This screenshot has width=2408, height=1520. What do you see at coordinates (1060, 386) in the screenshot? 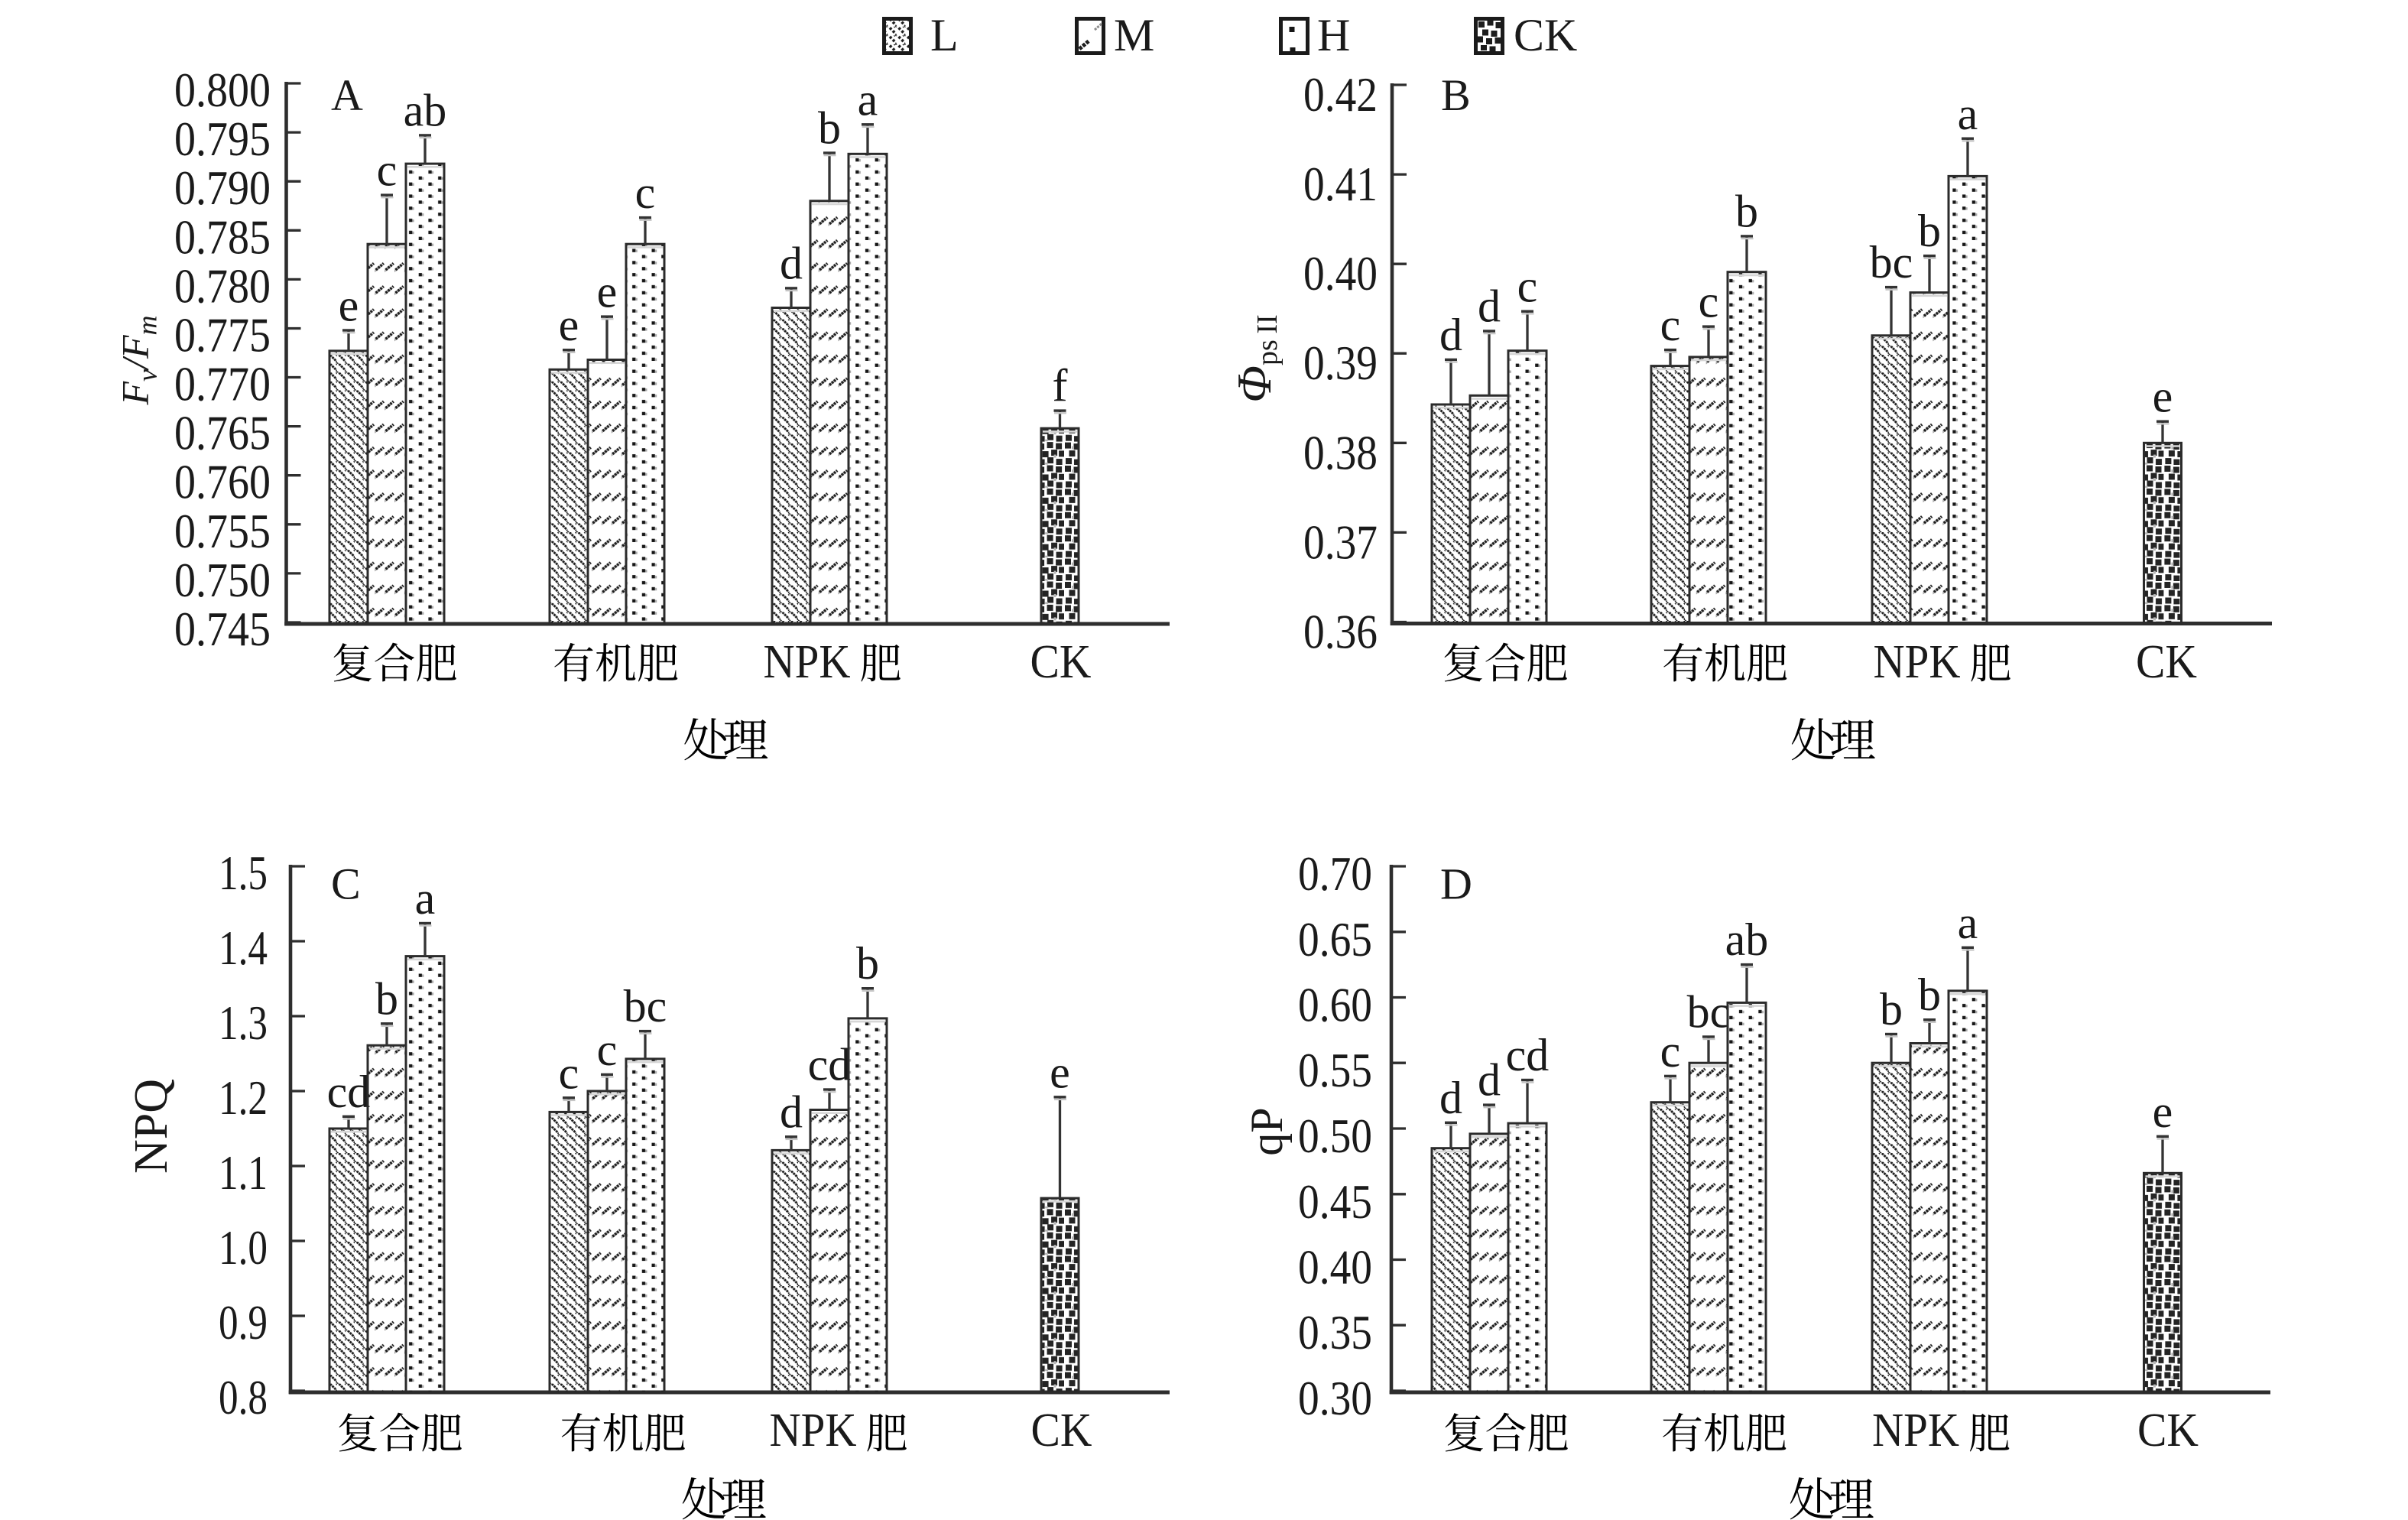
I see `svg-text: f` at bounding box center [1060, 386].